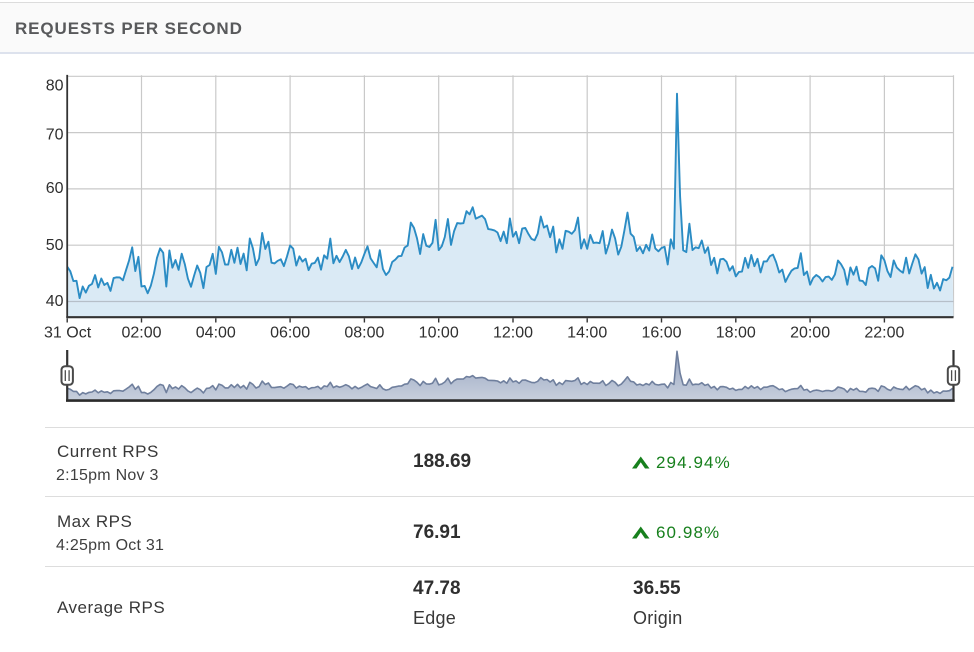  Describe the element at coordinates (55, 301) in the screenshot. I see `svg-text: 40` at that location.